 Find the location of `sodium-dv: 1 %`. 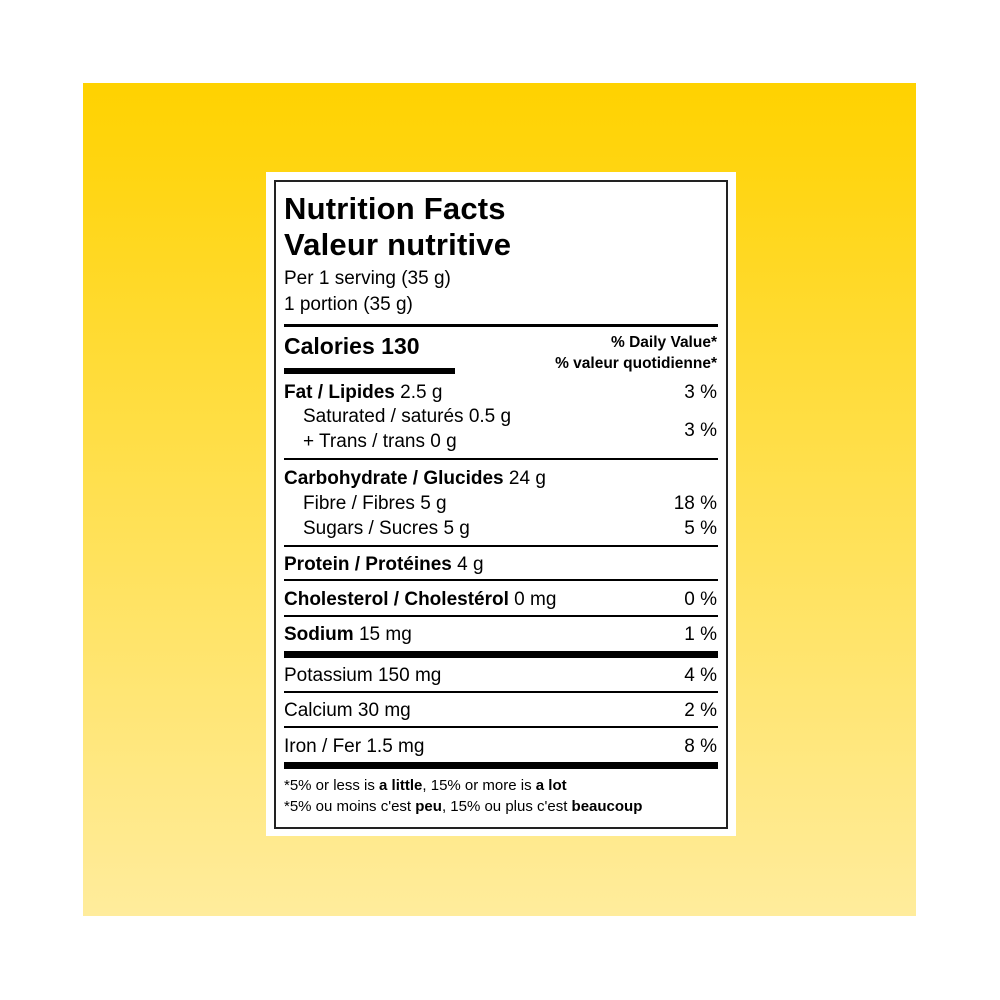

sodium-dv: 1 % is located at coordinates (700, 634).